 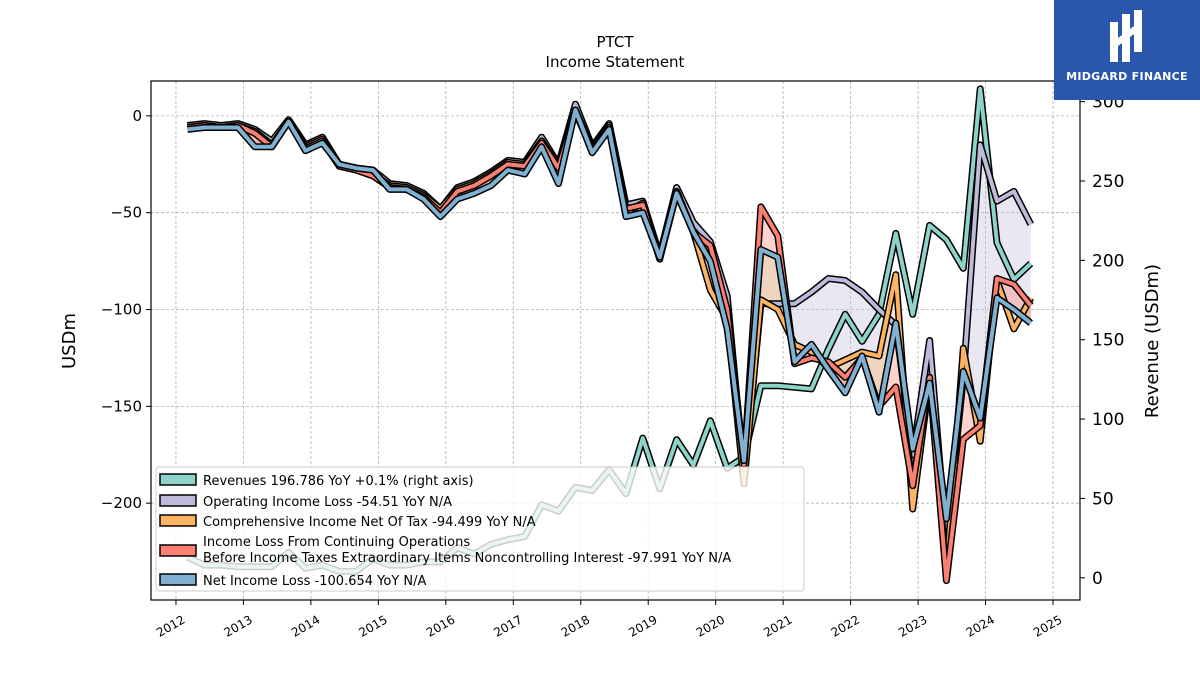 I want to click on y2-tick-label: 50, so click(x=1103, y=499).